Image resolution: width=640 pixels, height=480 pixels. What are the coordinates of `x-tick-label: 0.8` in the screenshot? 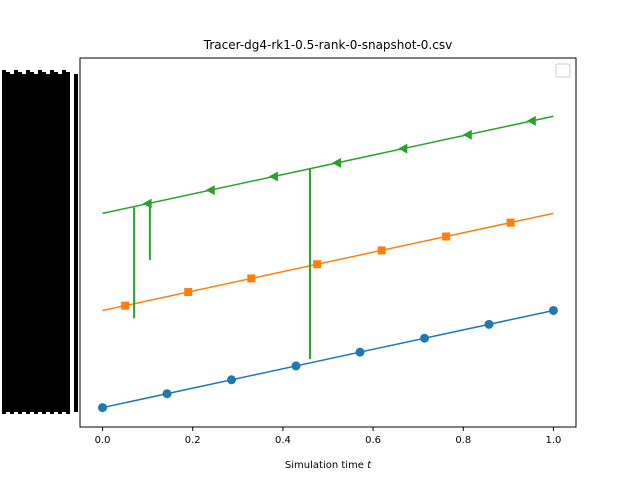 It's located at (463, 440).